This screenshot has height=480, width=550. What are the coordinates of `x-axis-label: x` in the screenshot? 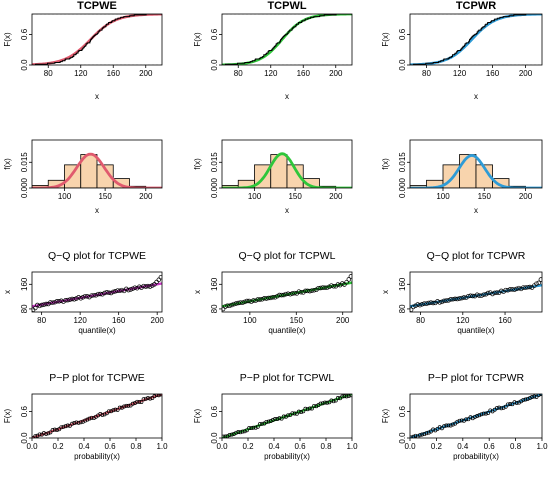 It's located at (97, 210).